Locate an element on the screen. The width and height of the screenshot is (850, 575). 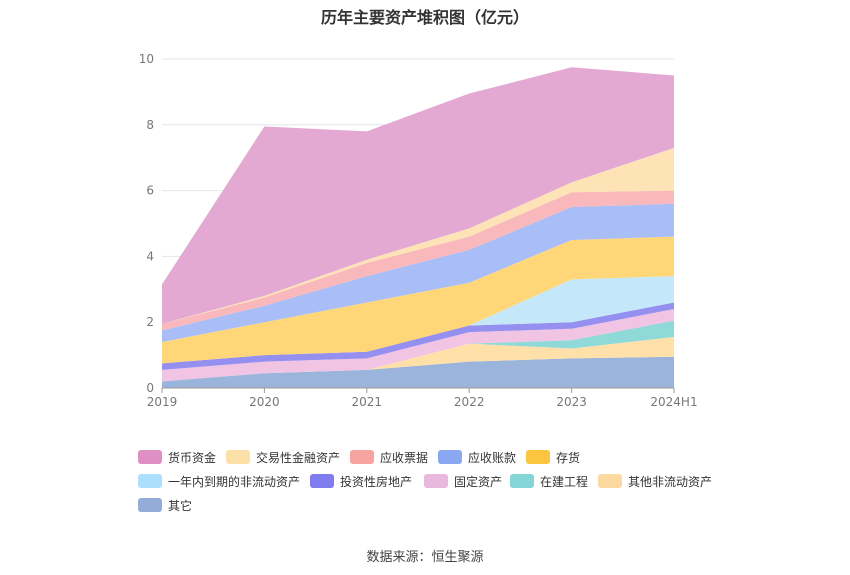
x-tick-label: 2023 is located at coordinates (571, 402).